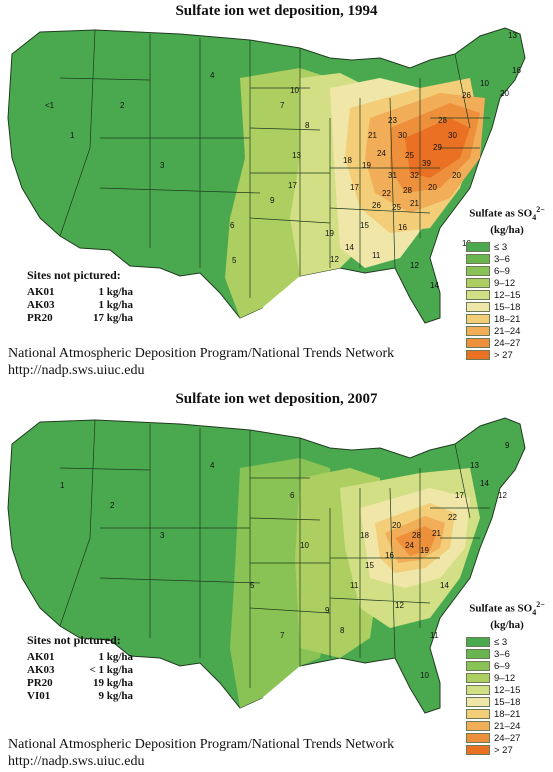 This screenshot has width=553, height=772. I want to click on site-label: 10, so click(484, 83).